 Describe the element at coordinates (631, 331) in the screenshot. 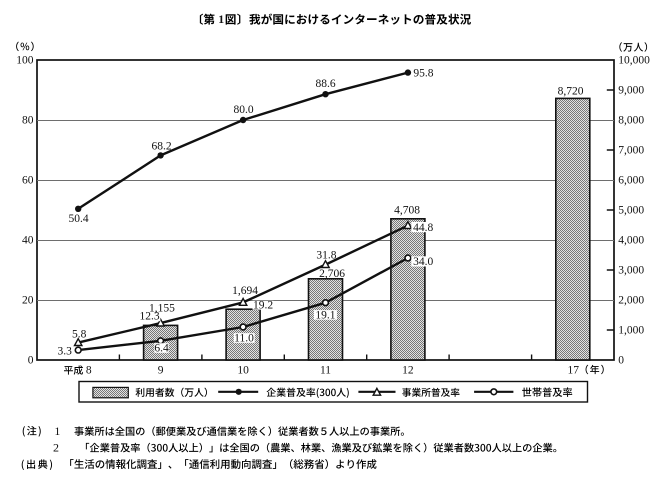

I see `svg-text: 1,000` at that location.